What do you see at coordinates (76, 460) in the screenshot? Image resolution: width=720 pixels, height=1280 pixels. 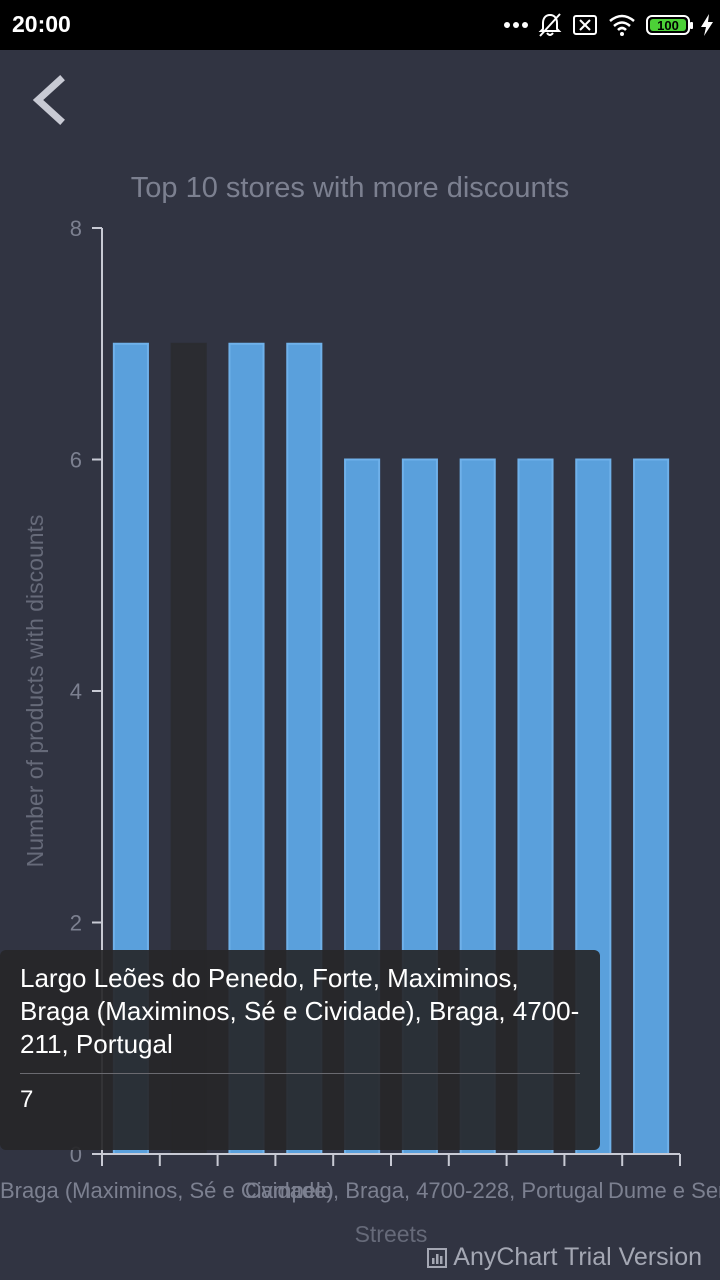 I see `y-tick-label: 6` at bounding box center [76, 460].